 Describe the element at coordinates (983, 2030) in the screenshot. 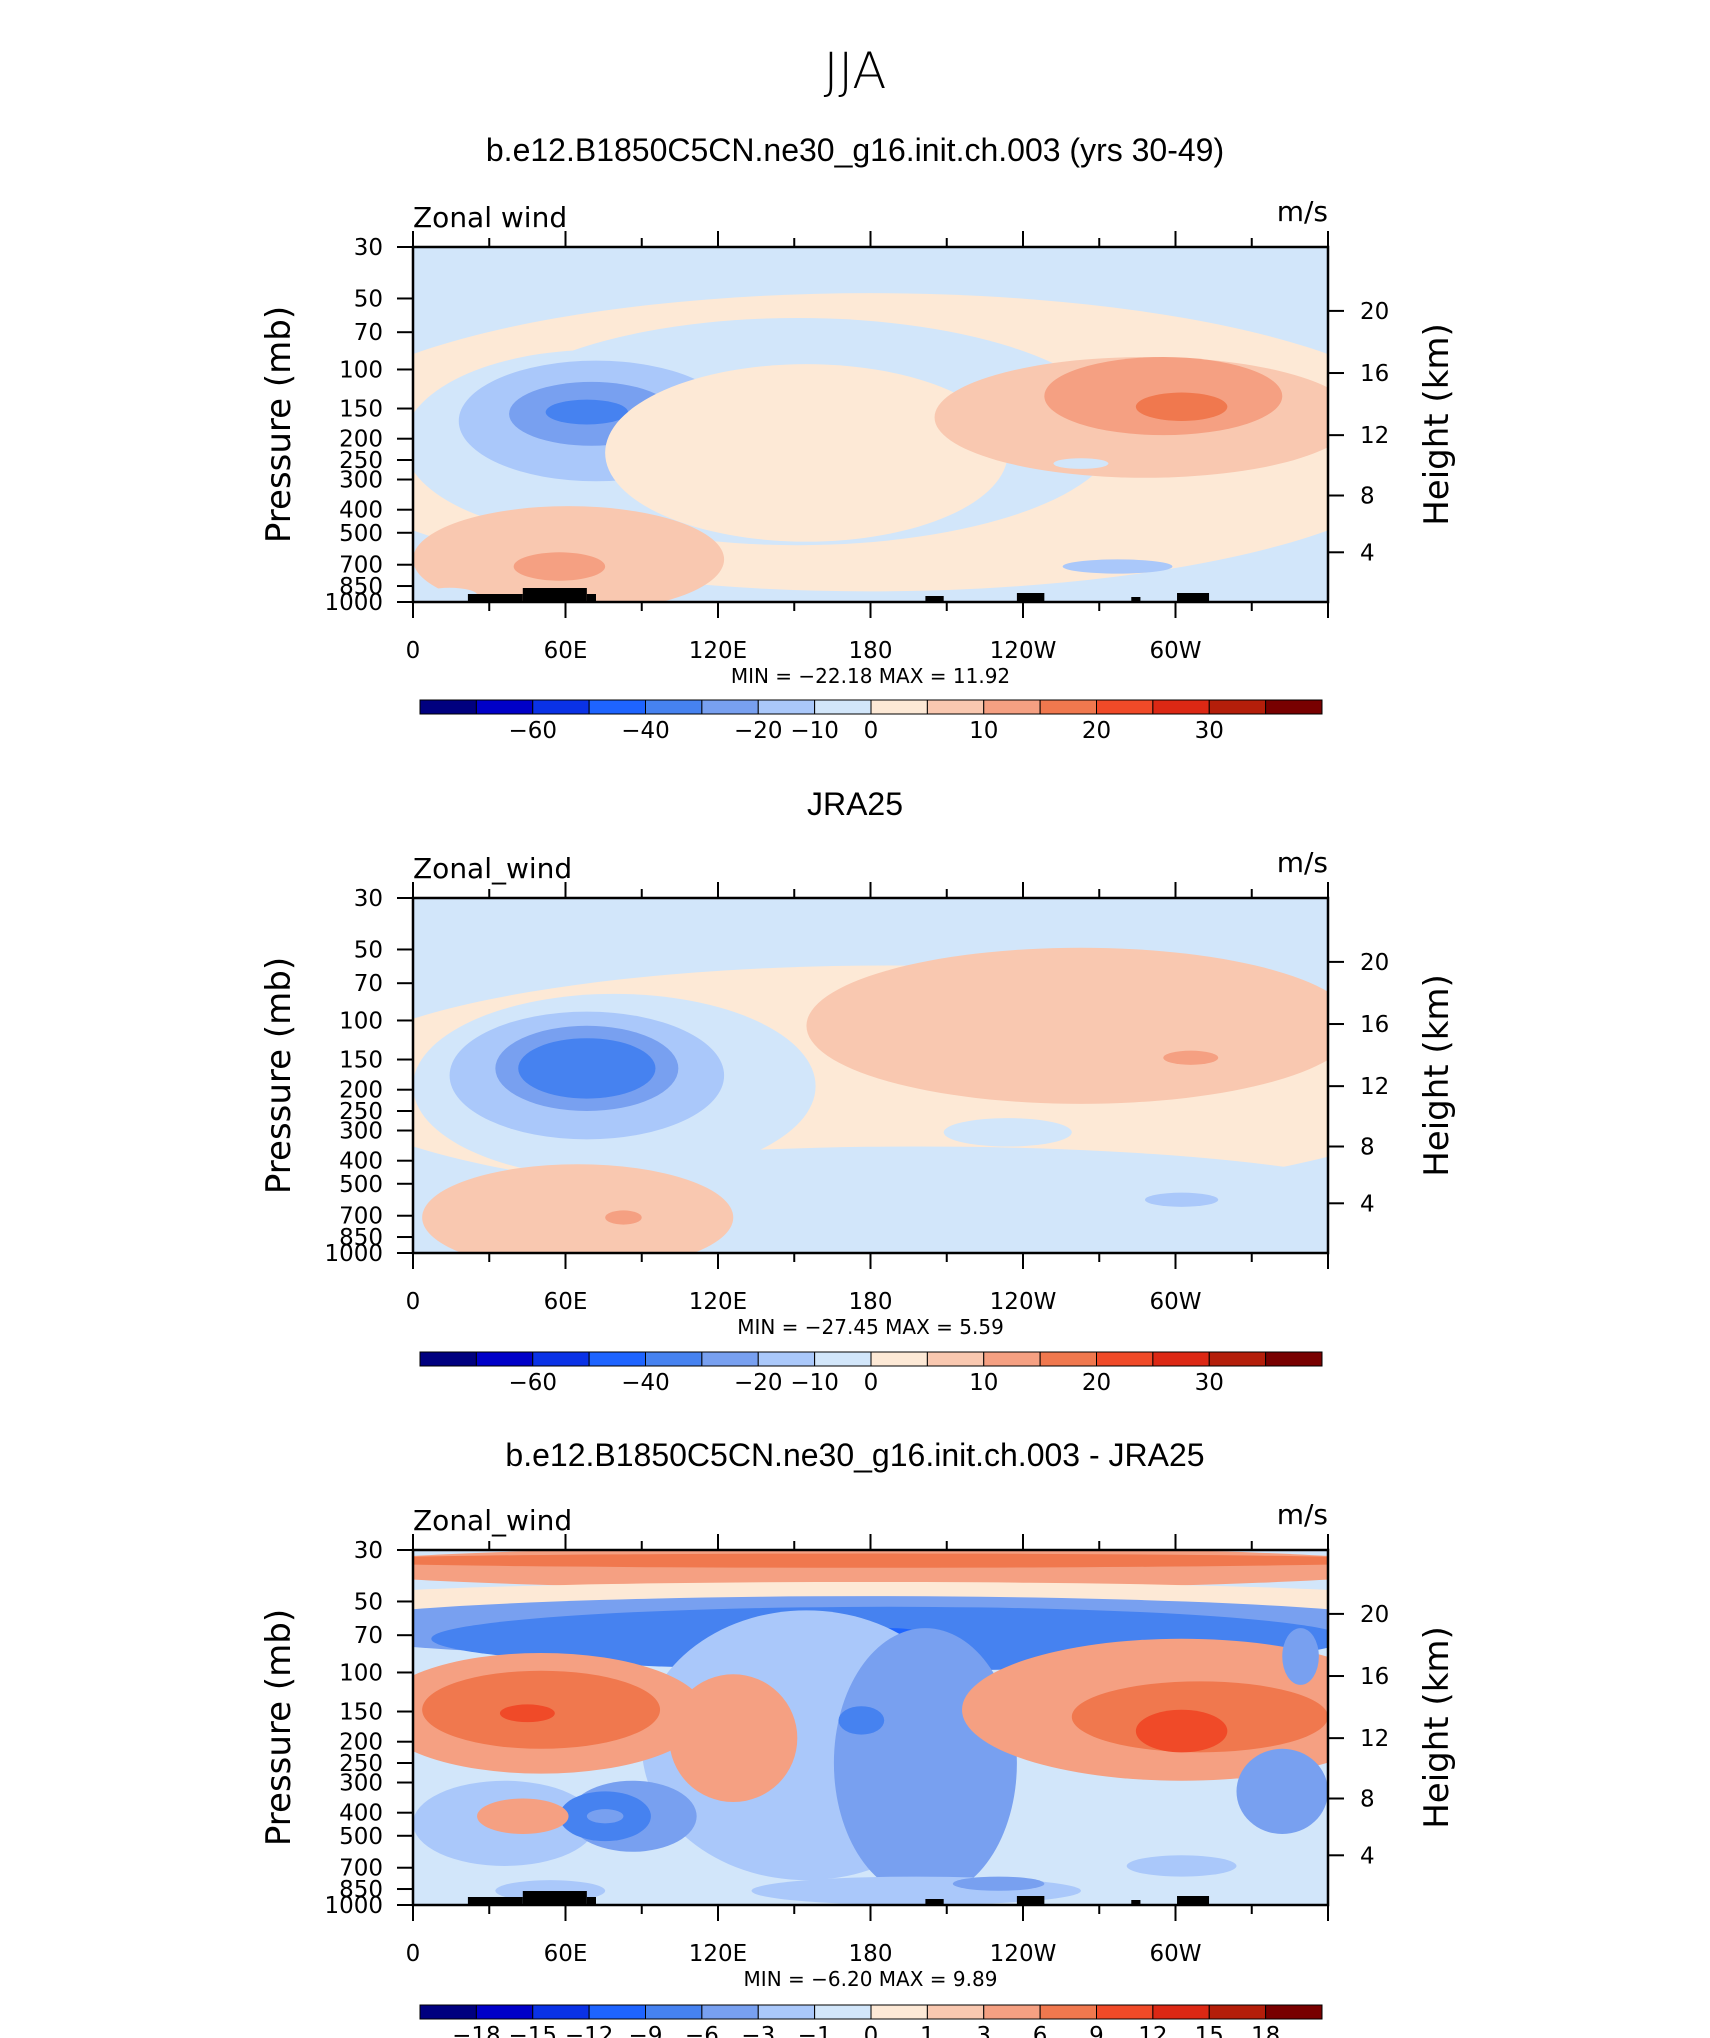

I see `colorbar-label: 3` at that location.